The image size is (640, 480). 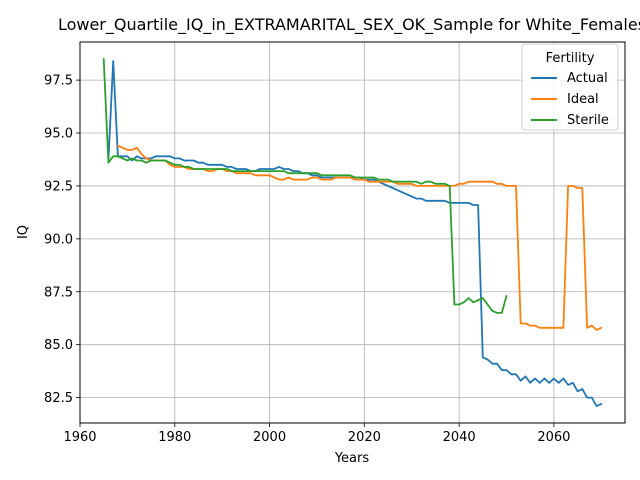 I want to click on y-axis-label: IQ, so click(x=23, y=232).